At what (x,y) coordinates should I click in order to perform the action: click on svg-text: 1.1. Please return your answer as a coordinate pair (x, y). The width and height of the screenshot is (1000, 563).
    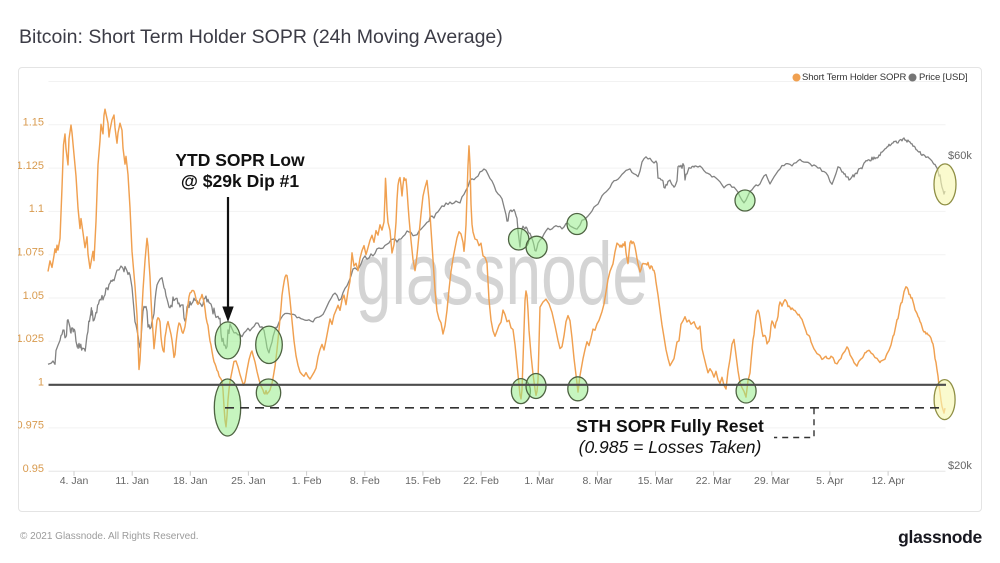
    Looking at the image, I should click on (36, 209).